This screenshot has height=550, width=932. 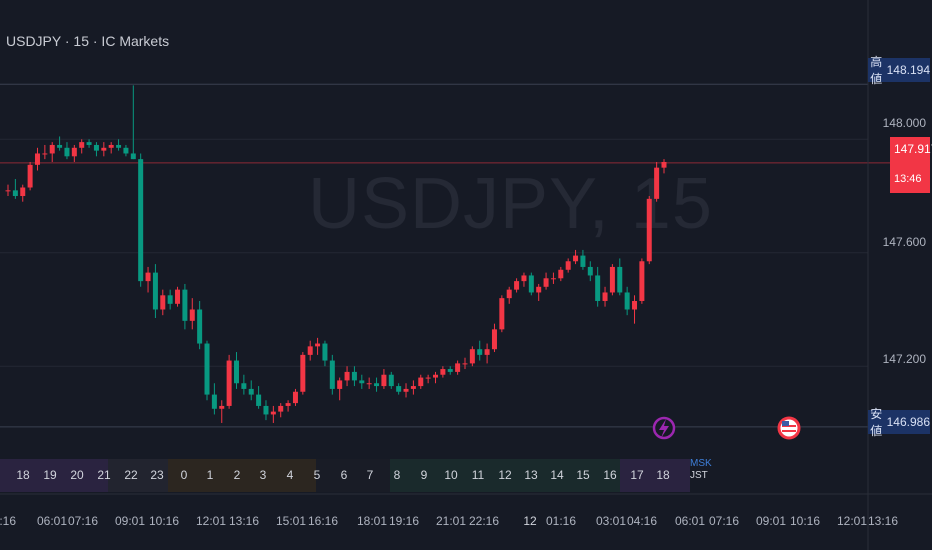 What do you see at coordinates (904, 359) in the screenshot?
I see `price-tick-label: 147.200` at bounding box center [904, 359].